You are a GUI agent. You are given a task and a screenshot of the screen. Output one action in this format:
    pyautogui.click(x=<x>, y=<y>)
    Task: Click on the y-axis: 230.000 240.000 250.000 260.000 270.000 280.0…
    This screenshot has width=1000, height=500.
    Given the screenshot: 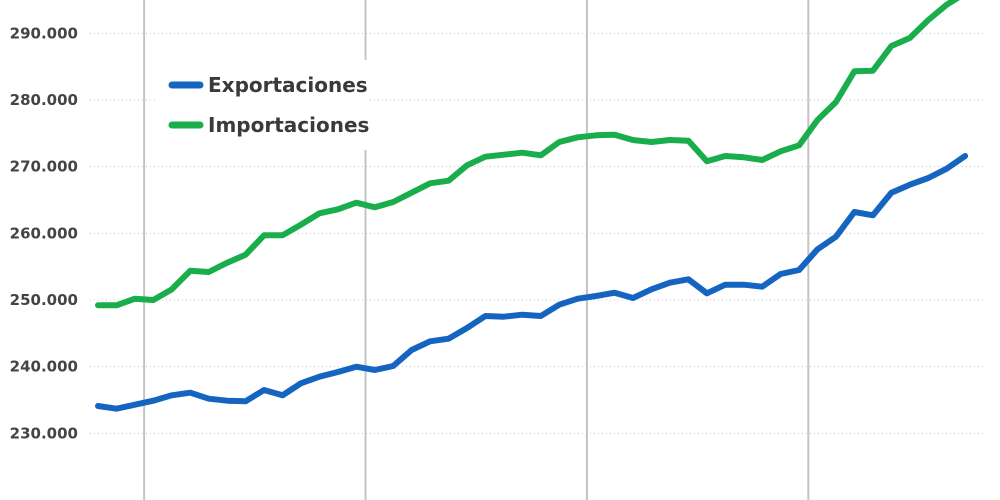 What is the action you would take?
    pyautogui.click(x=44, y=233)
    